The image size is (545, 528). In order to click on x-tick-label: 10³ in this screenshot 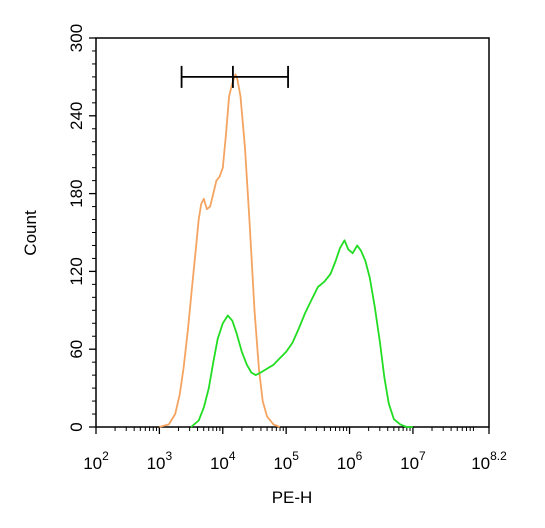, I will do `click(160, 461)`.